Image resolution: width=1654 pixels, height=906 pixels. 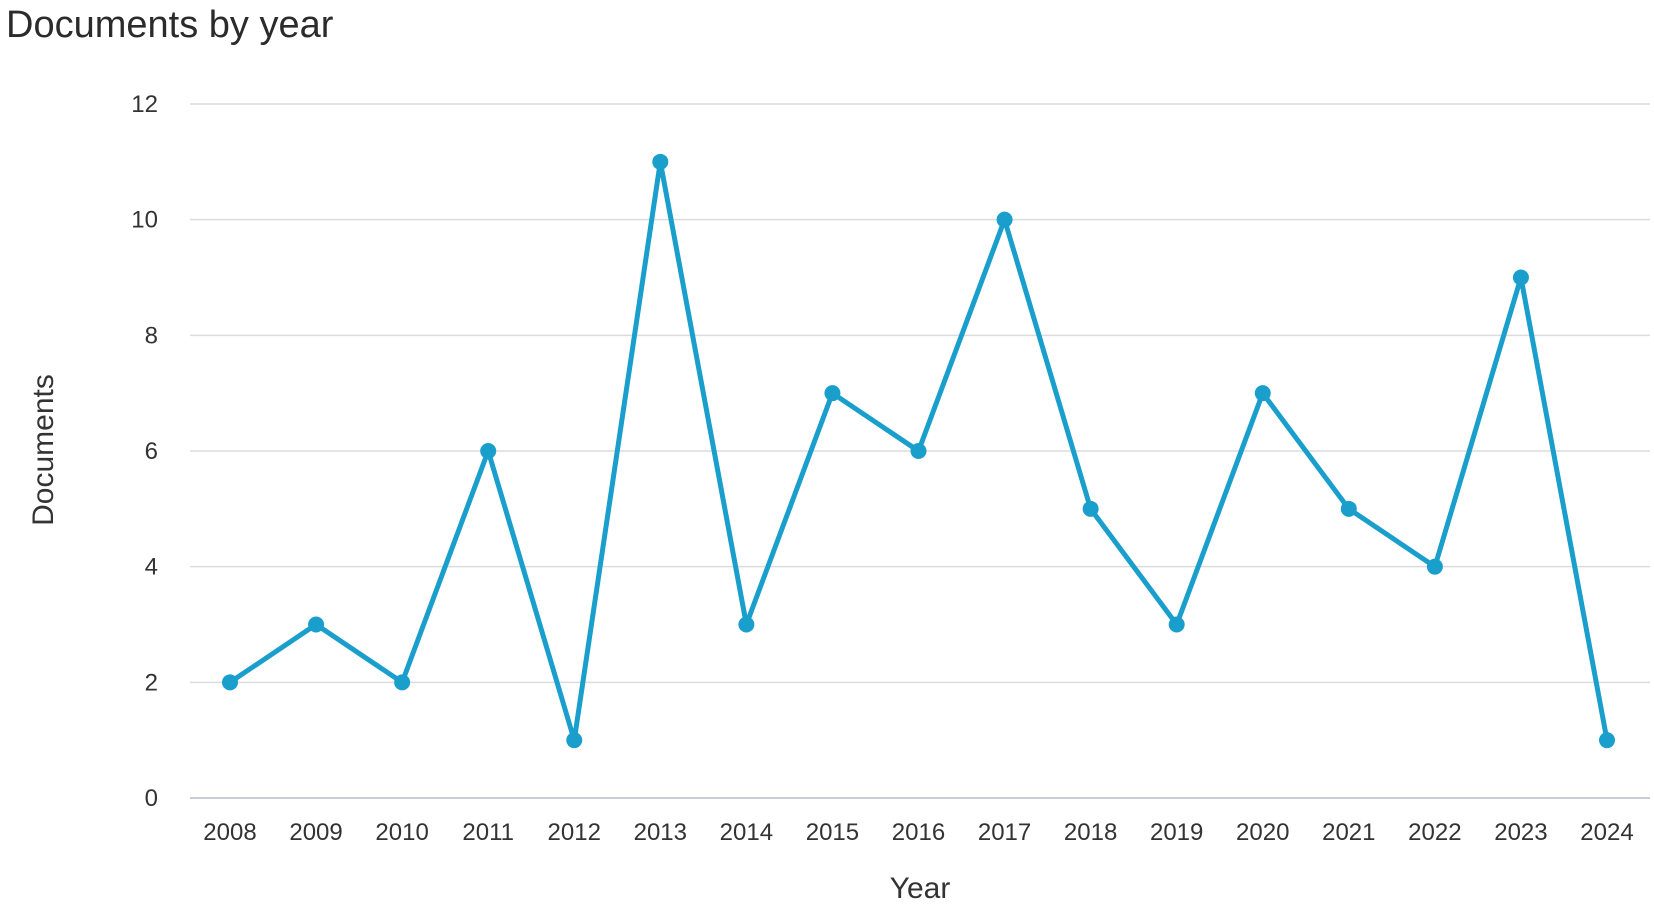 What do you see at coordinates (151, 798) in the screenshot?
I see `y-tick-label: 0` at bounding box center [151, 798].